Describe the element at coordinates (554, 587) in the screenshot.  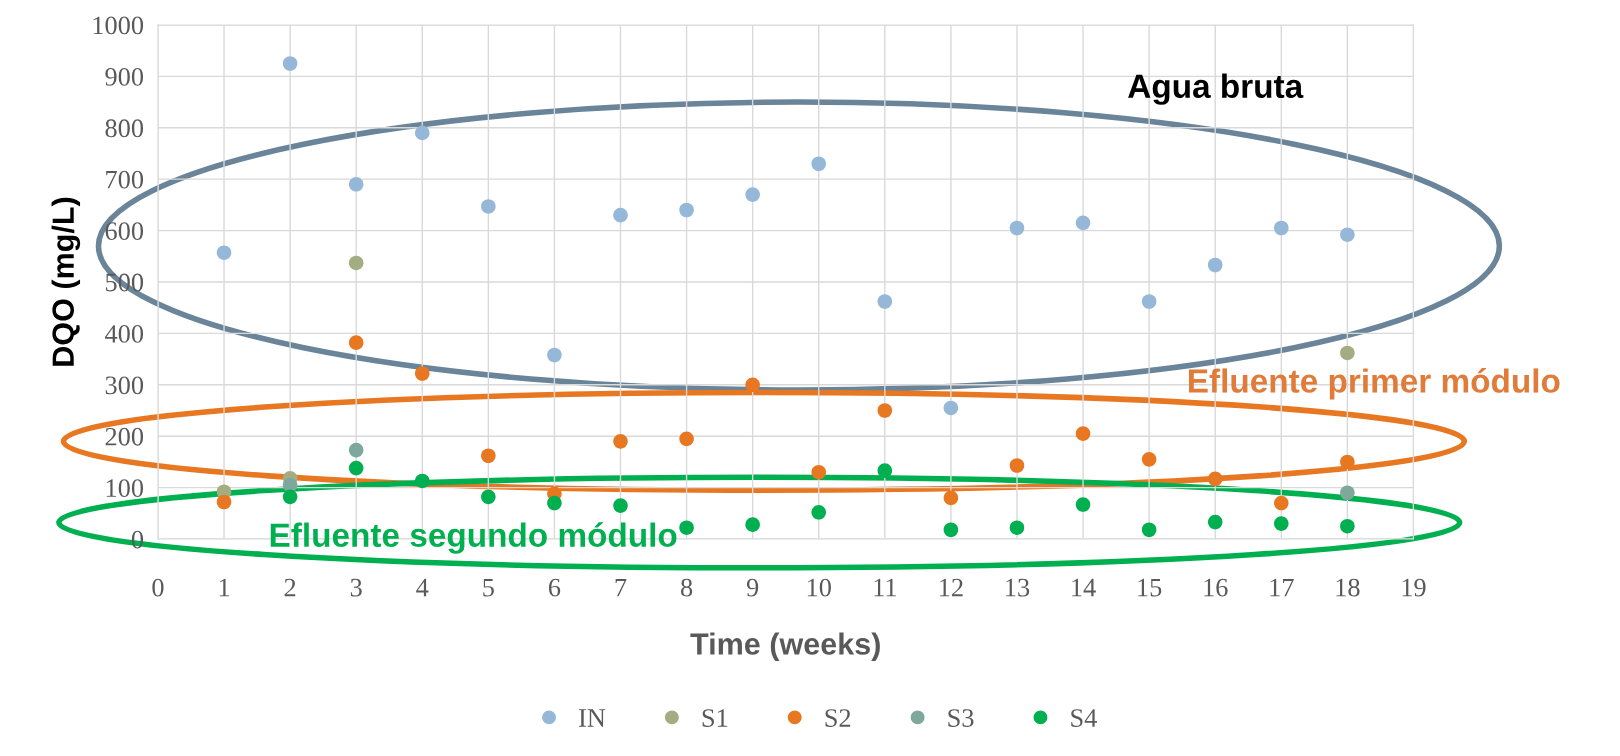
I see `x-tick-label: 6` at that location.